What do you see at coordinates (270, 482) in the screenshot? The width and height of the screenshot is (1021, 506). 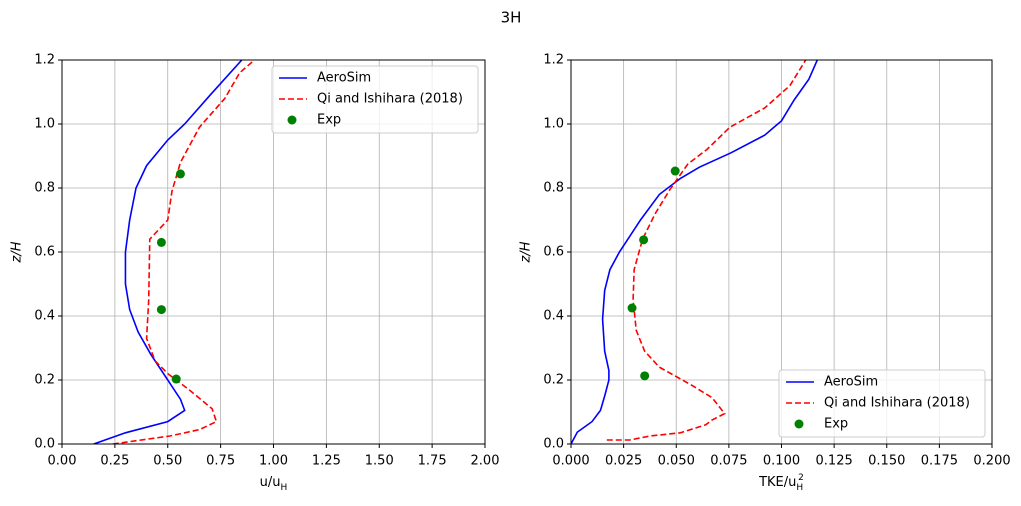 I see `x-axis-label-main: u/u` at bounding box center [270, 482].